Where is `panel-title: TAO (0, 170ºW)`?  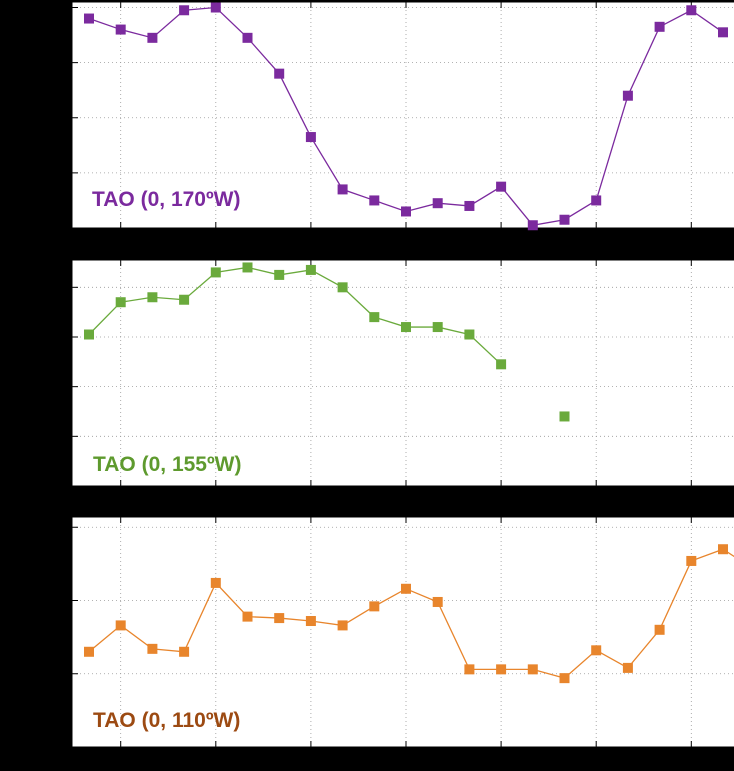 panel-title: TAO (0, 170ºW) is located at coordinates (166, 199).